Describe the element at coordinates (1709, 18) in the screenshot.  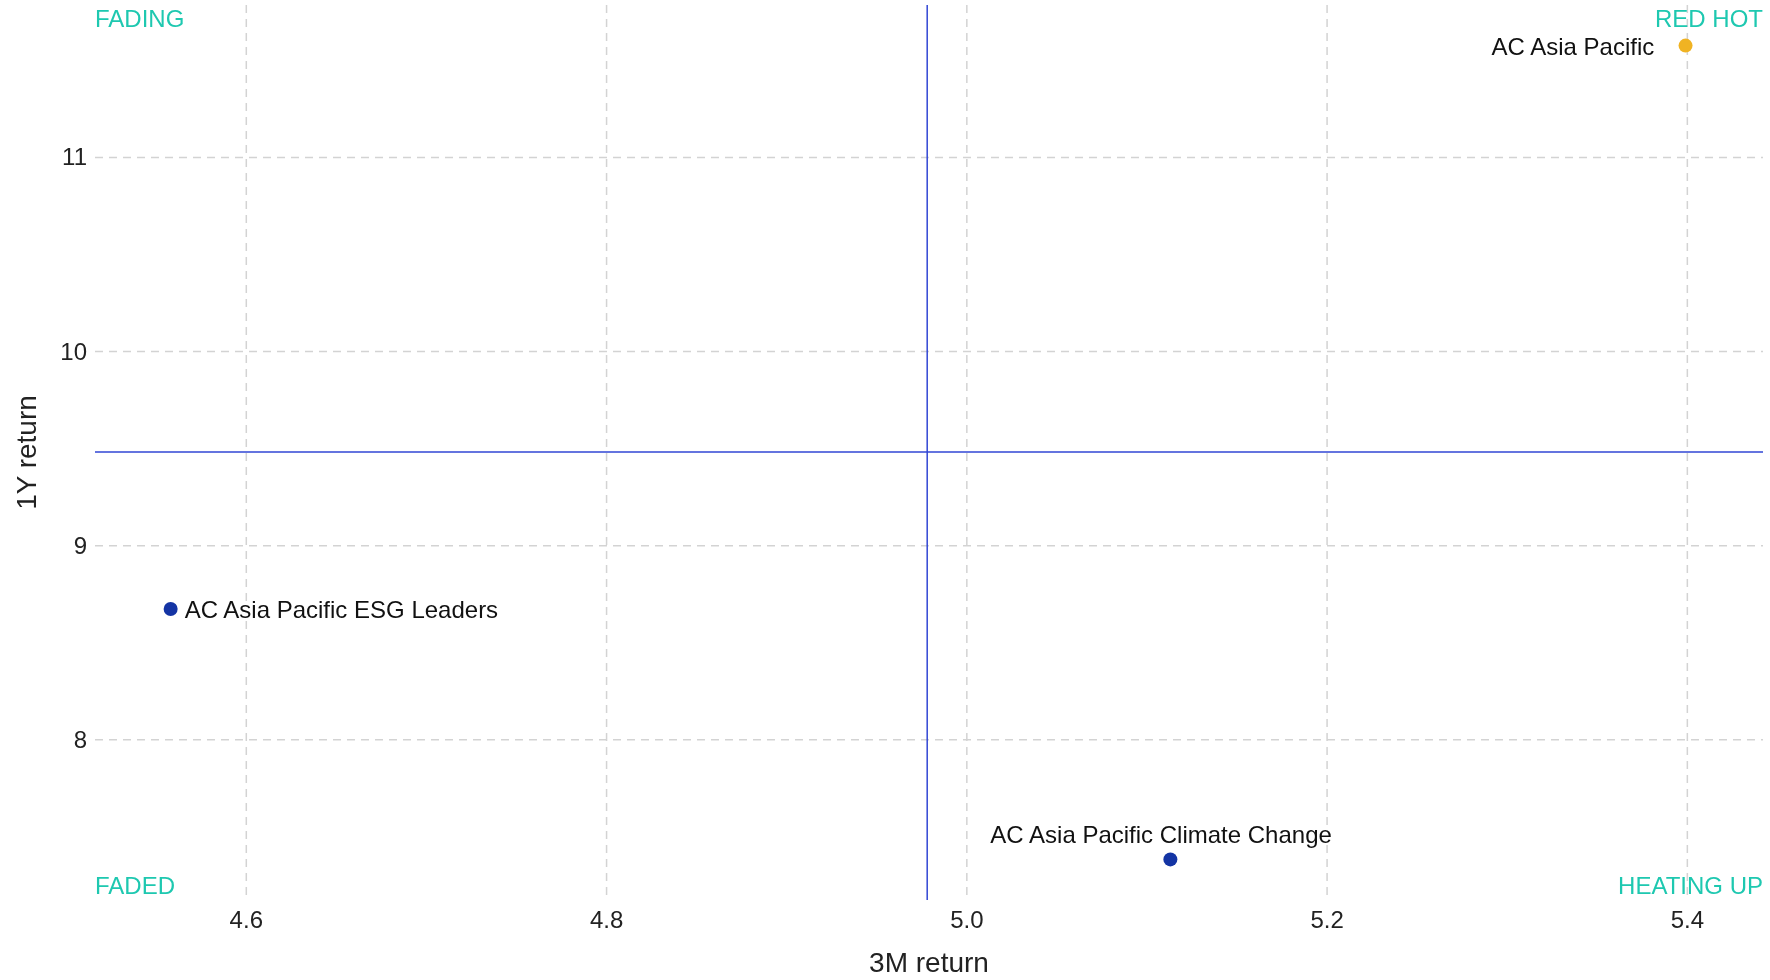
I see `annotation: RED HOT` at that location.